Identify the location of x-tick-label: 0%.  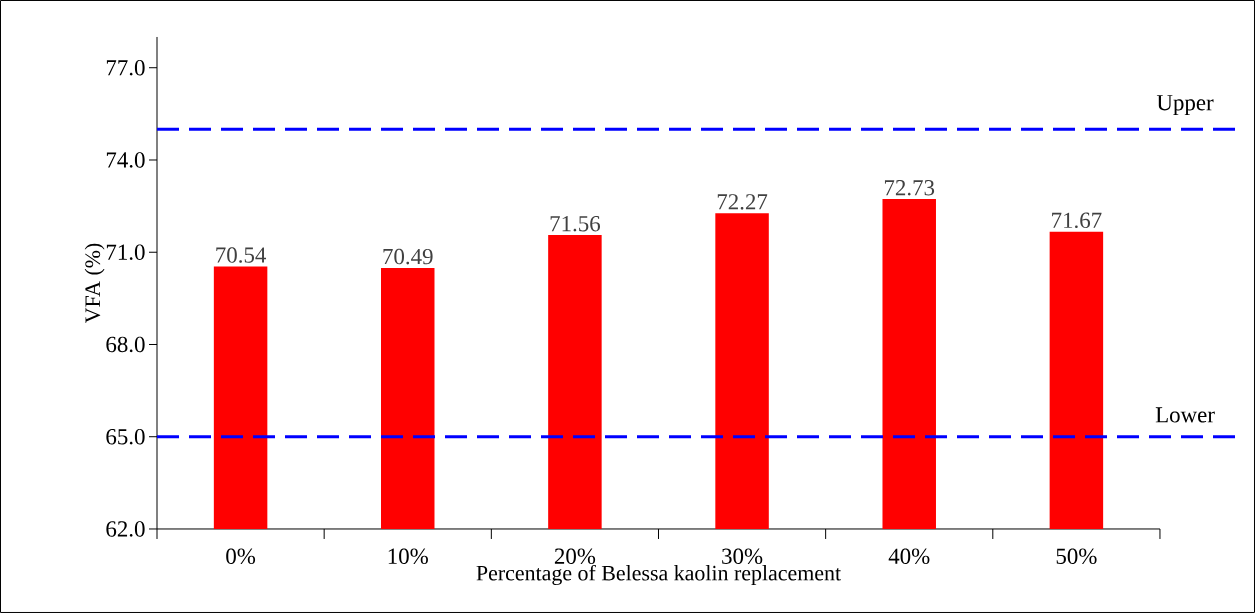
(241, 556).